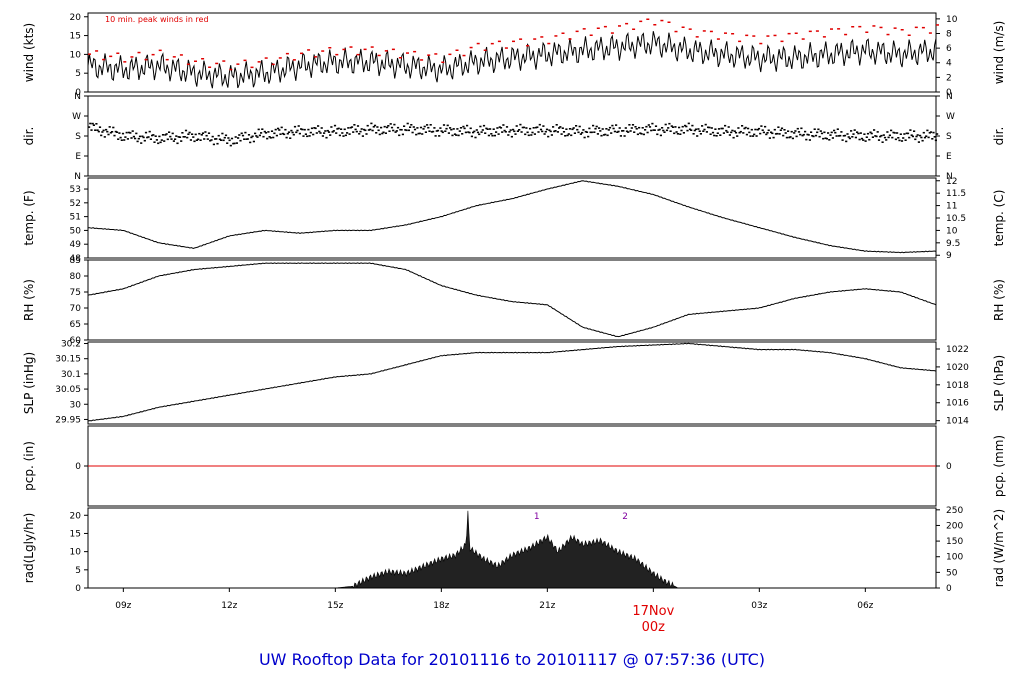  Describe the element at coordinates (76, 516) in the screenshot. I see `ytick-label-rad: 20` at that location.